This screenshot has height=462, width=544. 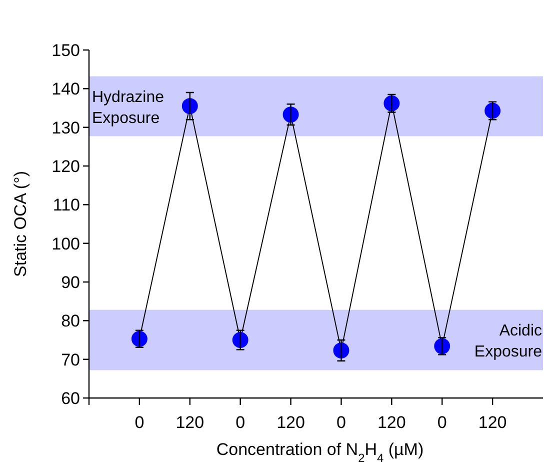 I want to click on y-tick-label: 120, so click(x=66, y=166).